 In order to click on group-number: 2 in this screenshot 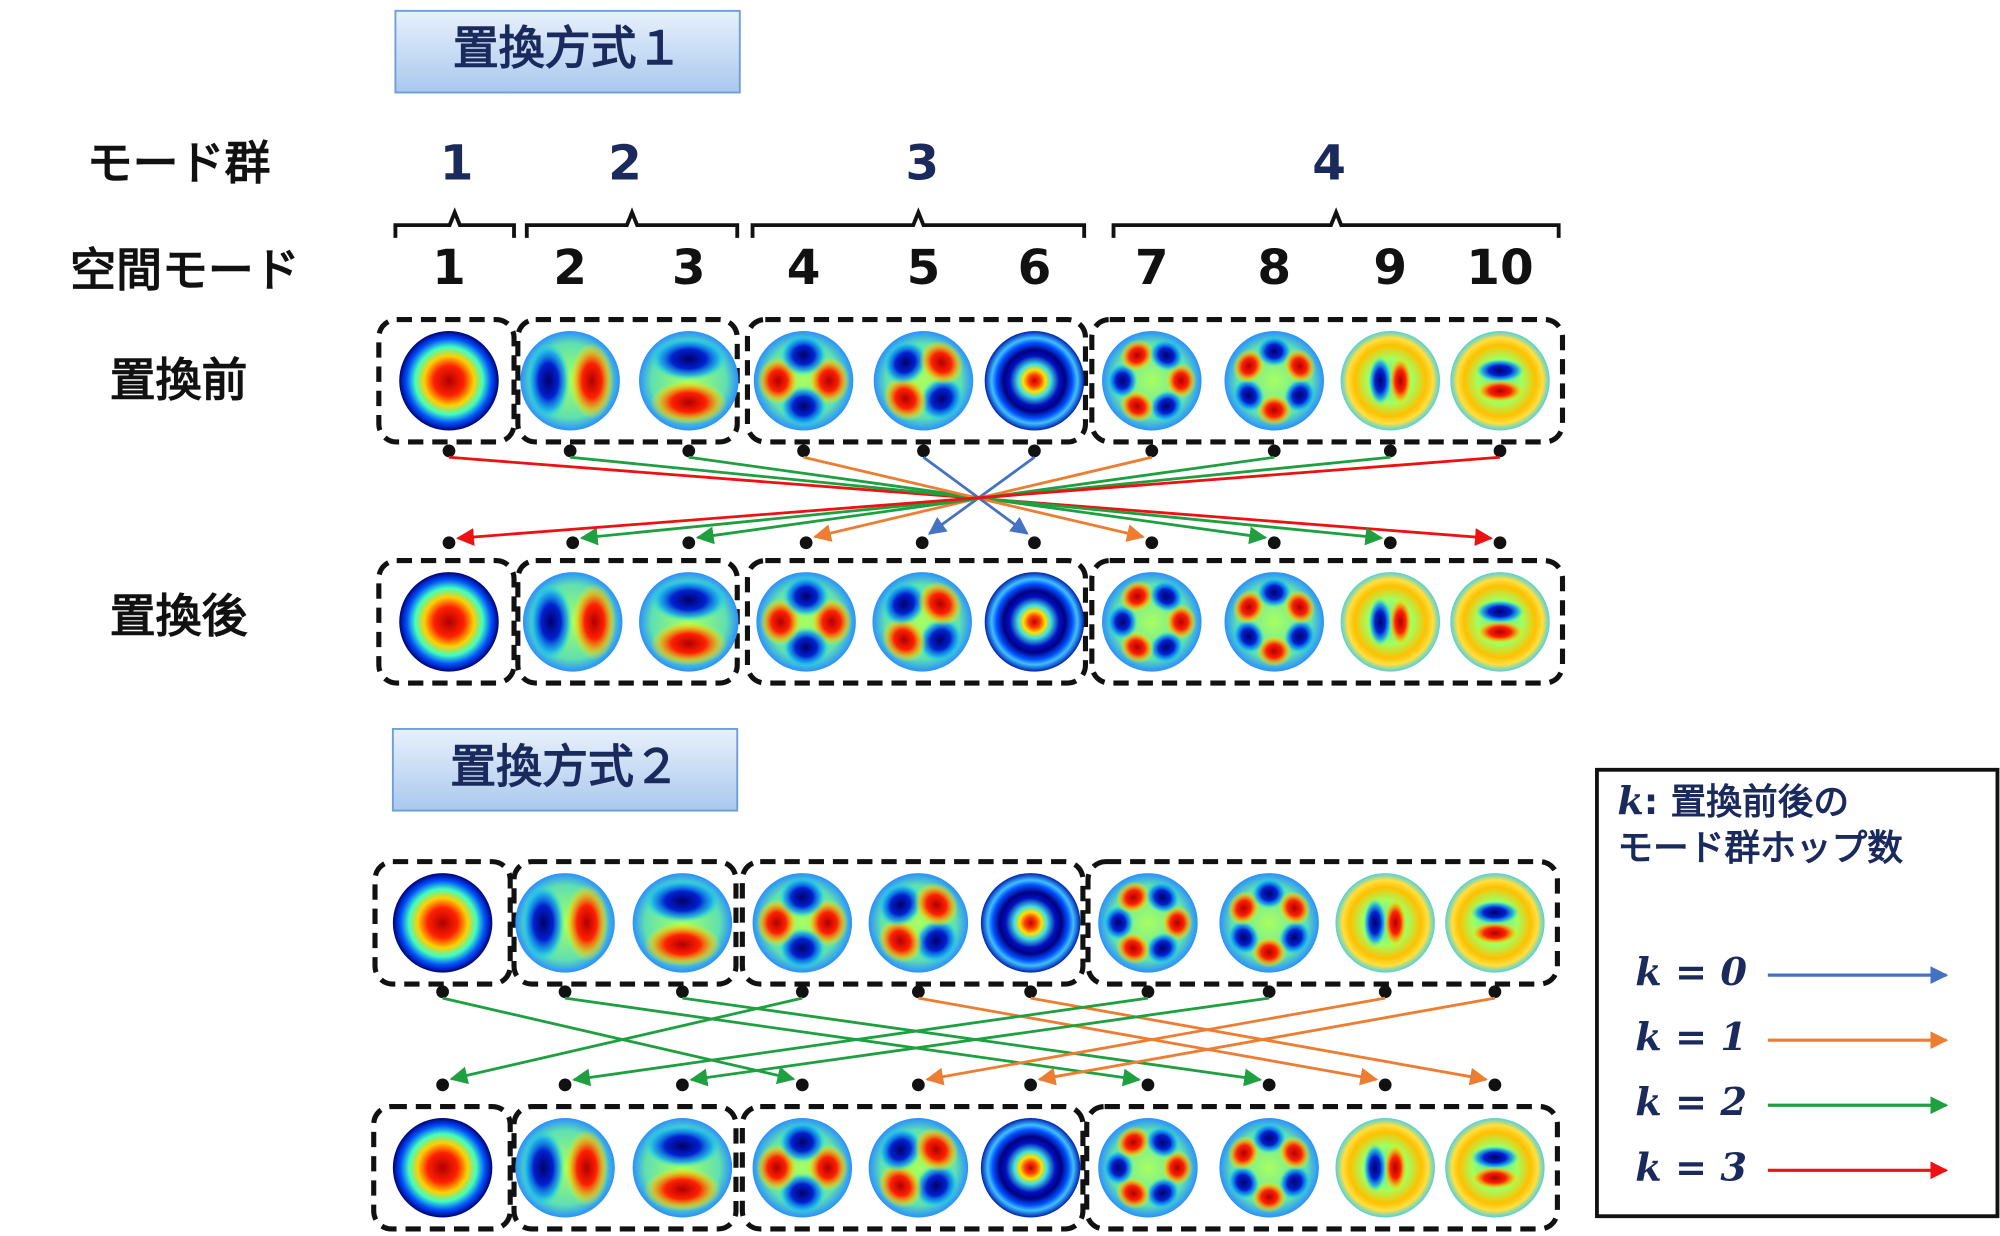, I will do `click(625, 163)`.